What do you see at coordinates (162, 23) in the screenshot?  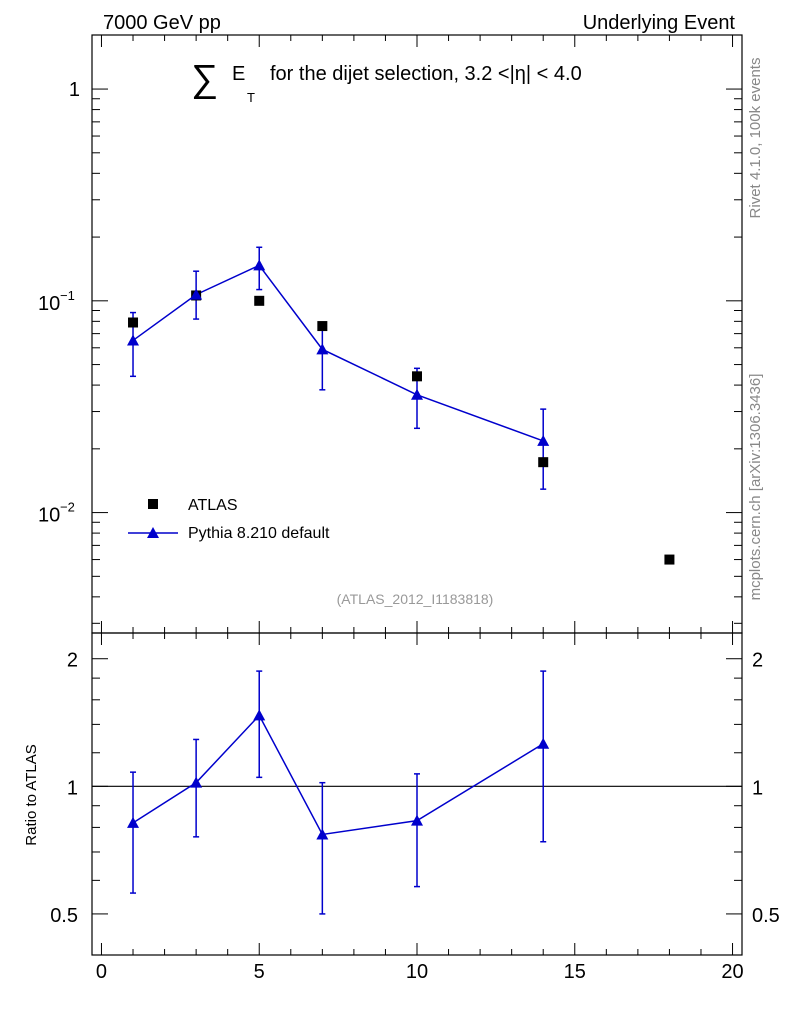 I see `header-energy-label: 7000 GeV pp` at bounding box center [162, 23].